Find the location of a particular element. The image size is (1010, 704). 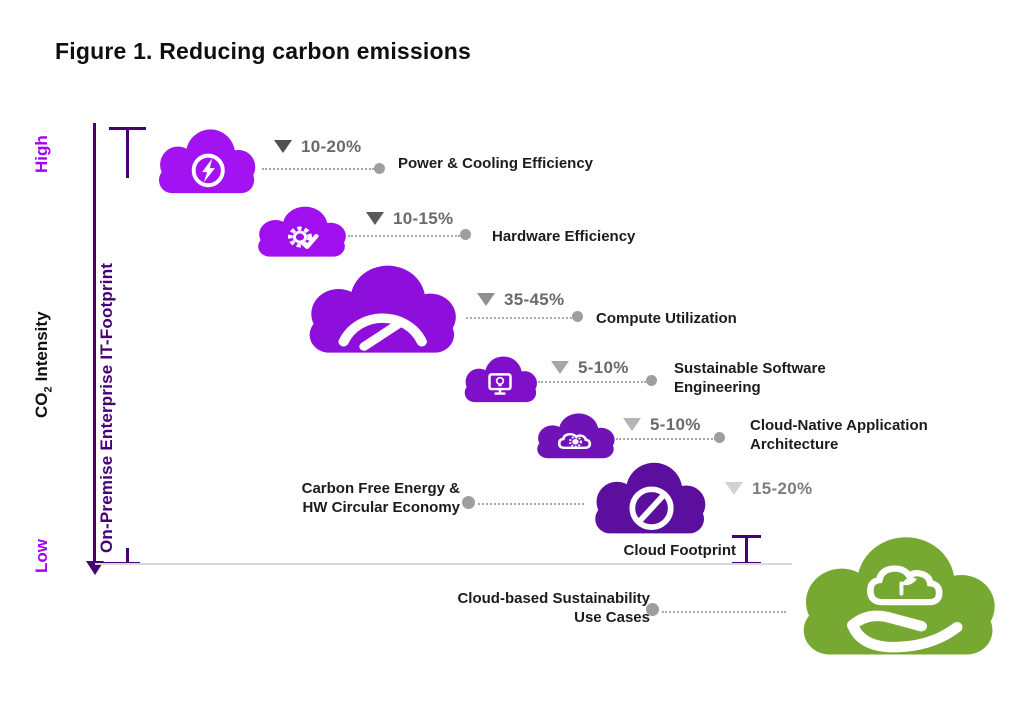

onprem-bracket-line-bottom is located at coordinates (127, 556).